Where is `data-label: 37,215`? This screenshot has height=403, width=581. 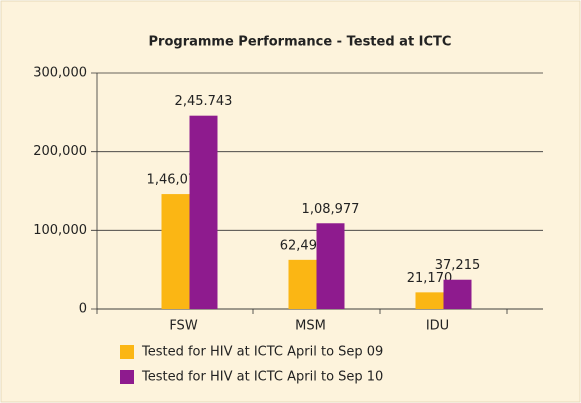
data-label: 37,215 is located at coordinates (458, 265).